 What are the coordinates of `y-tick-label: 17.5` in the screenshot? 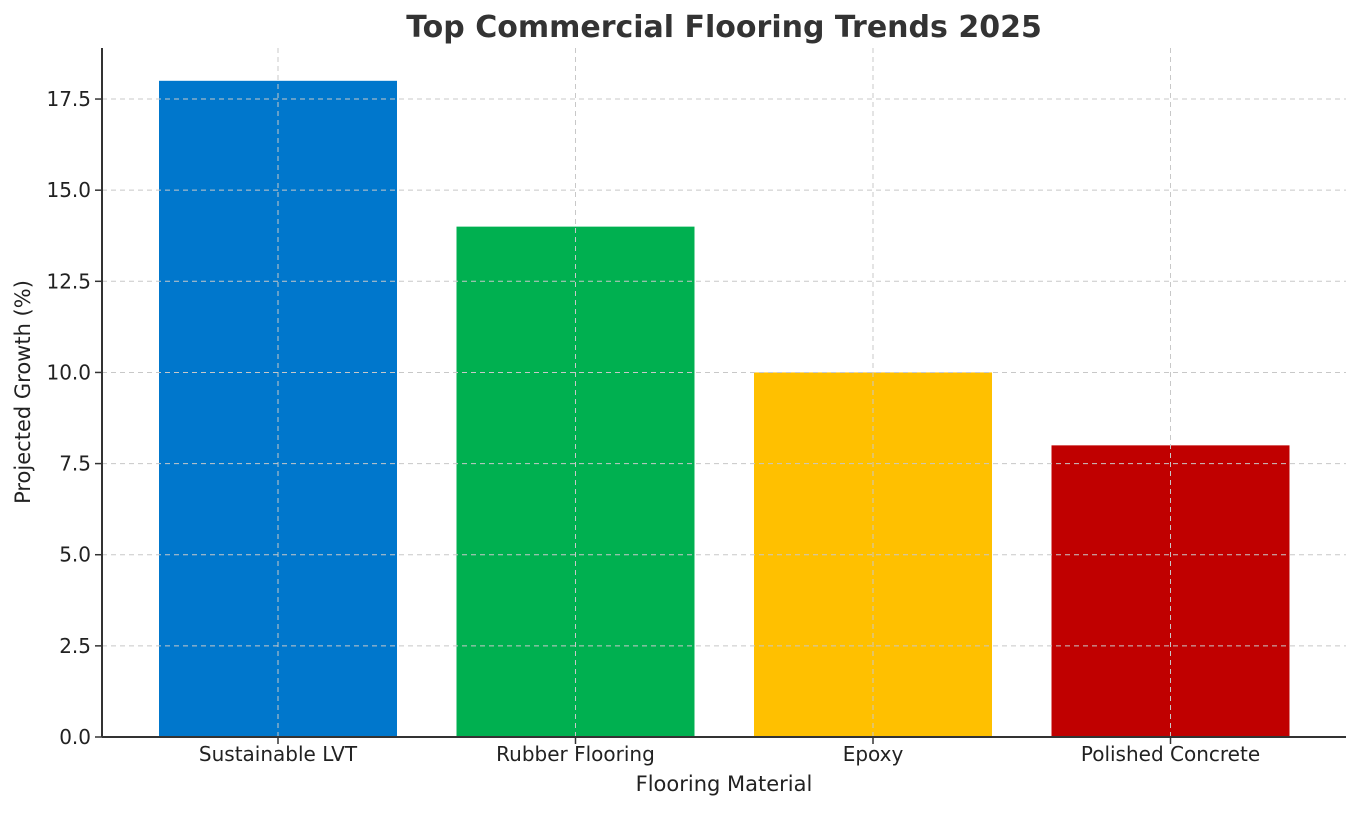 It's located at (68, 99).